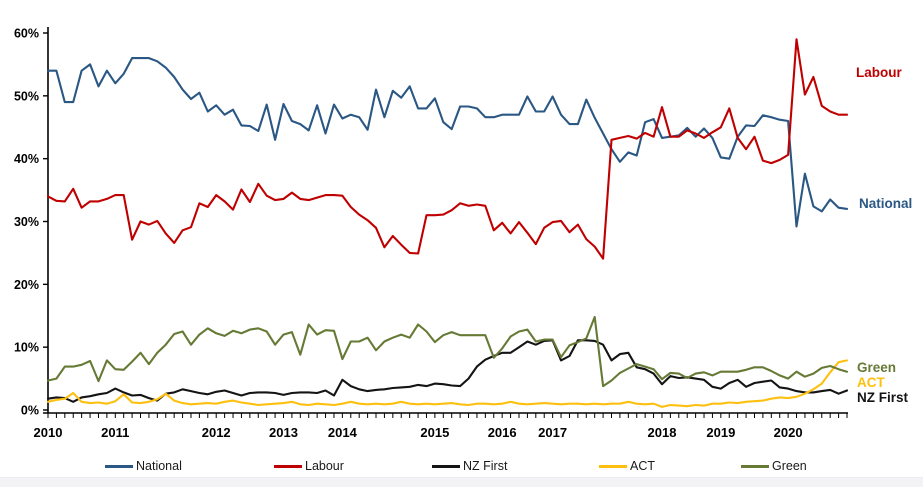 Image resolution: width=923 pixels, height=487 pixels. What do you see at coordinates (159, 466) in the screenshot?
I see `legend-label-national: National` at bounding box center [159, 466].